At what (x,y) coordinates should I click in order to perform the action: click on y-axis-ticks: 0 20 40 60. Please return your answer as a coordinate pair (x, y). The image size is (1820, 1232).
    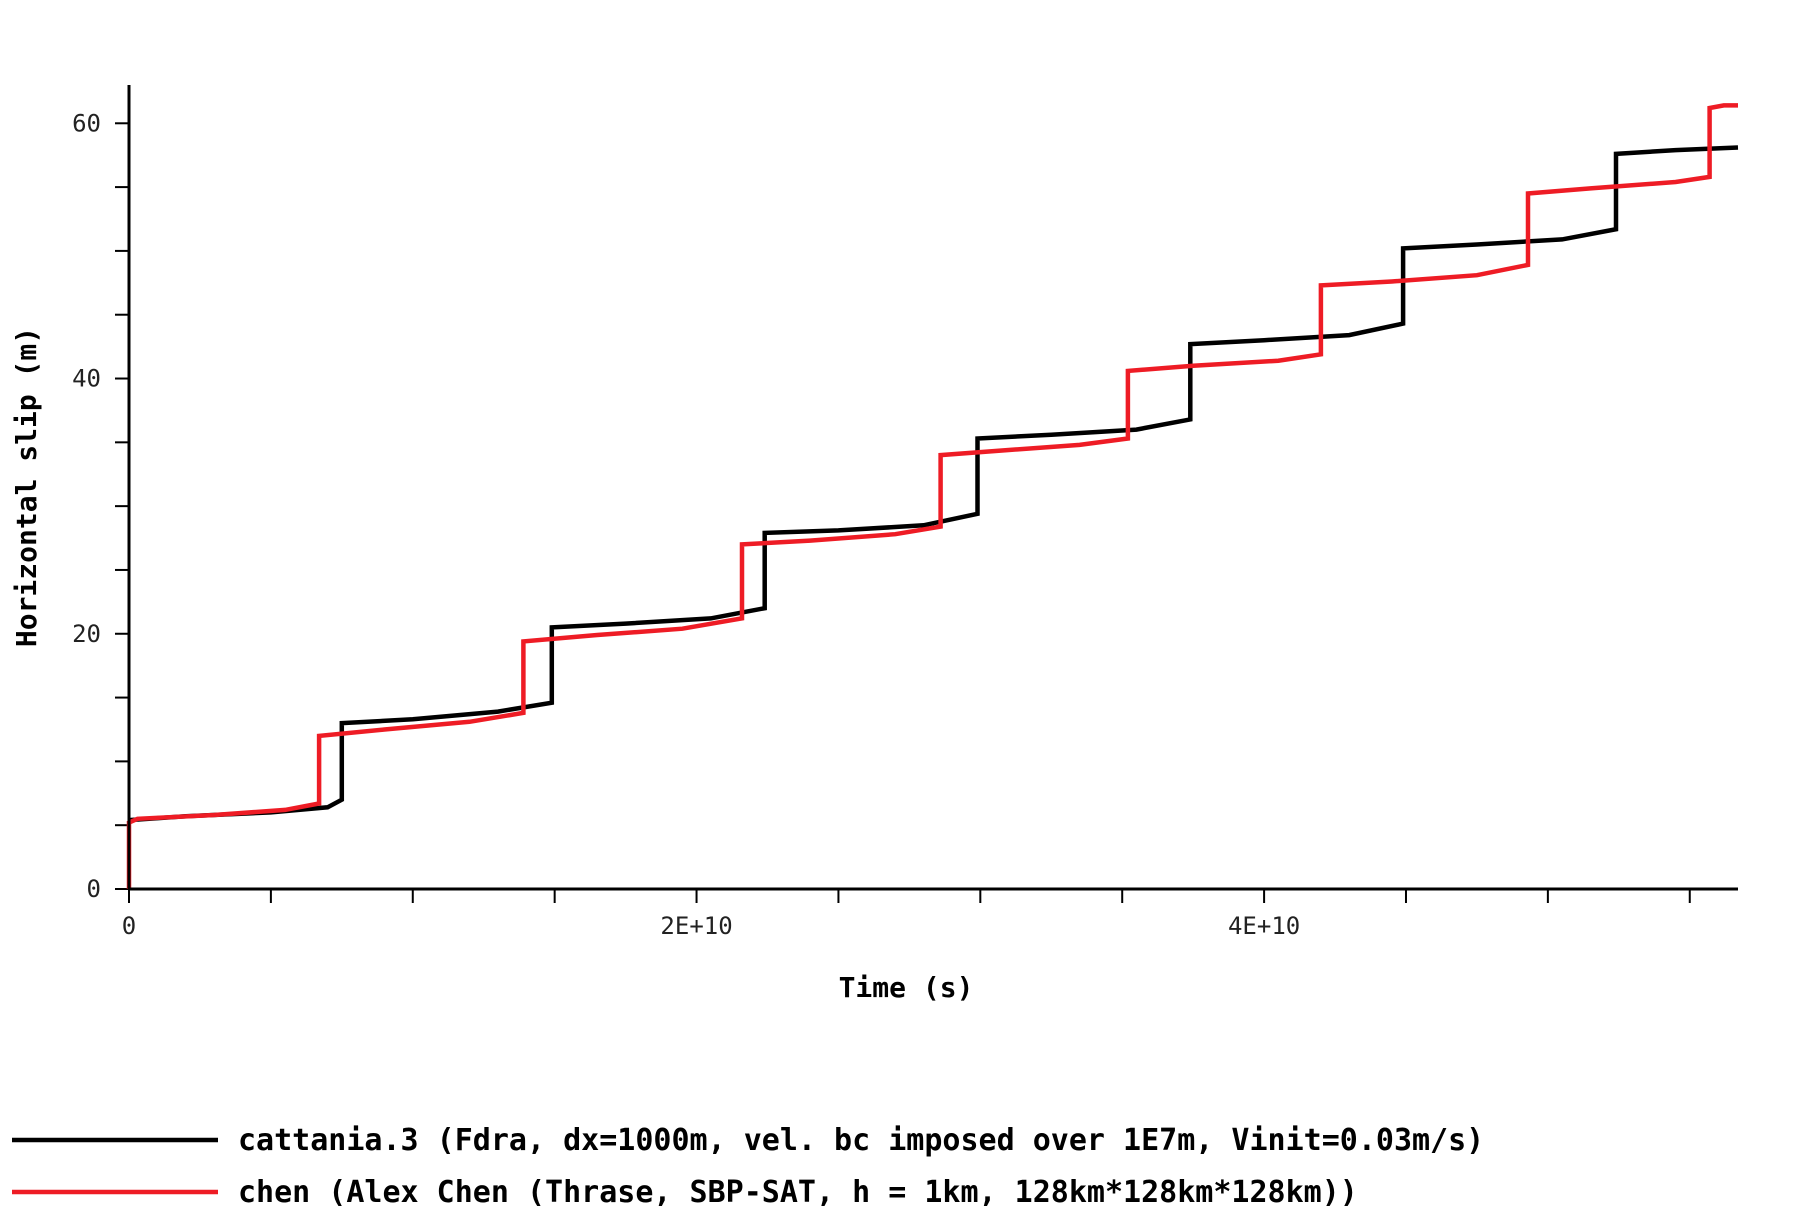
    Looking at the image, I should click on (100, 506).